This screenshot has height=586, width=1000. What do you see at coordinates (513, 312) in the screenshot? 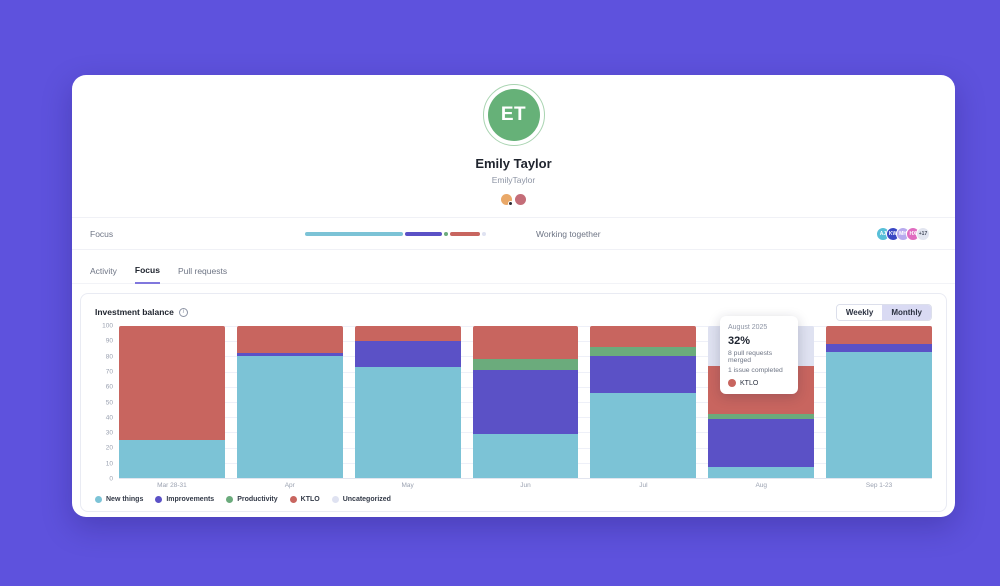
I see `panel-header: Investment balance i Weekly Monthly` at bounding box center [513, 312].